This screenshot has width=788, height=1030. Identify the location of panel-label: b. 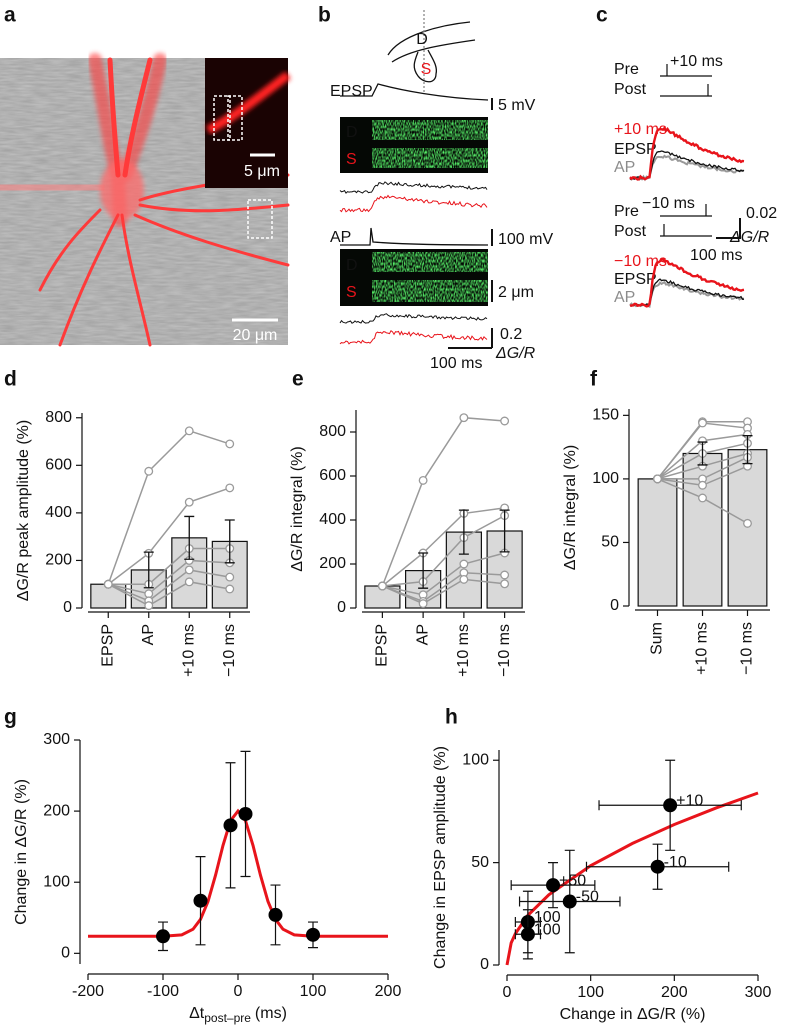
(324, 15).